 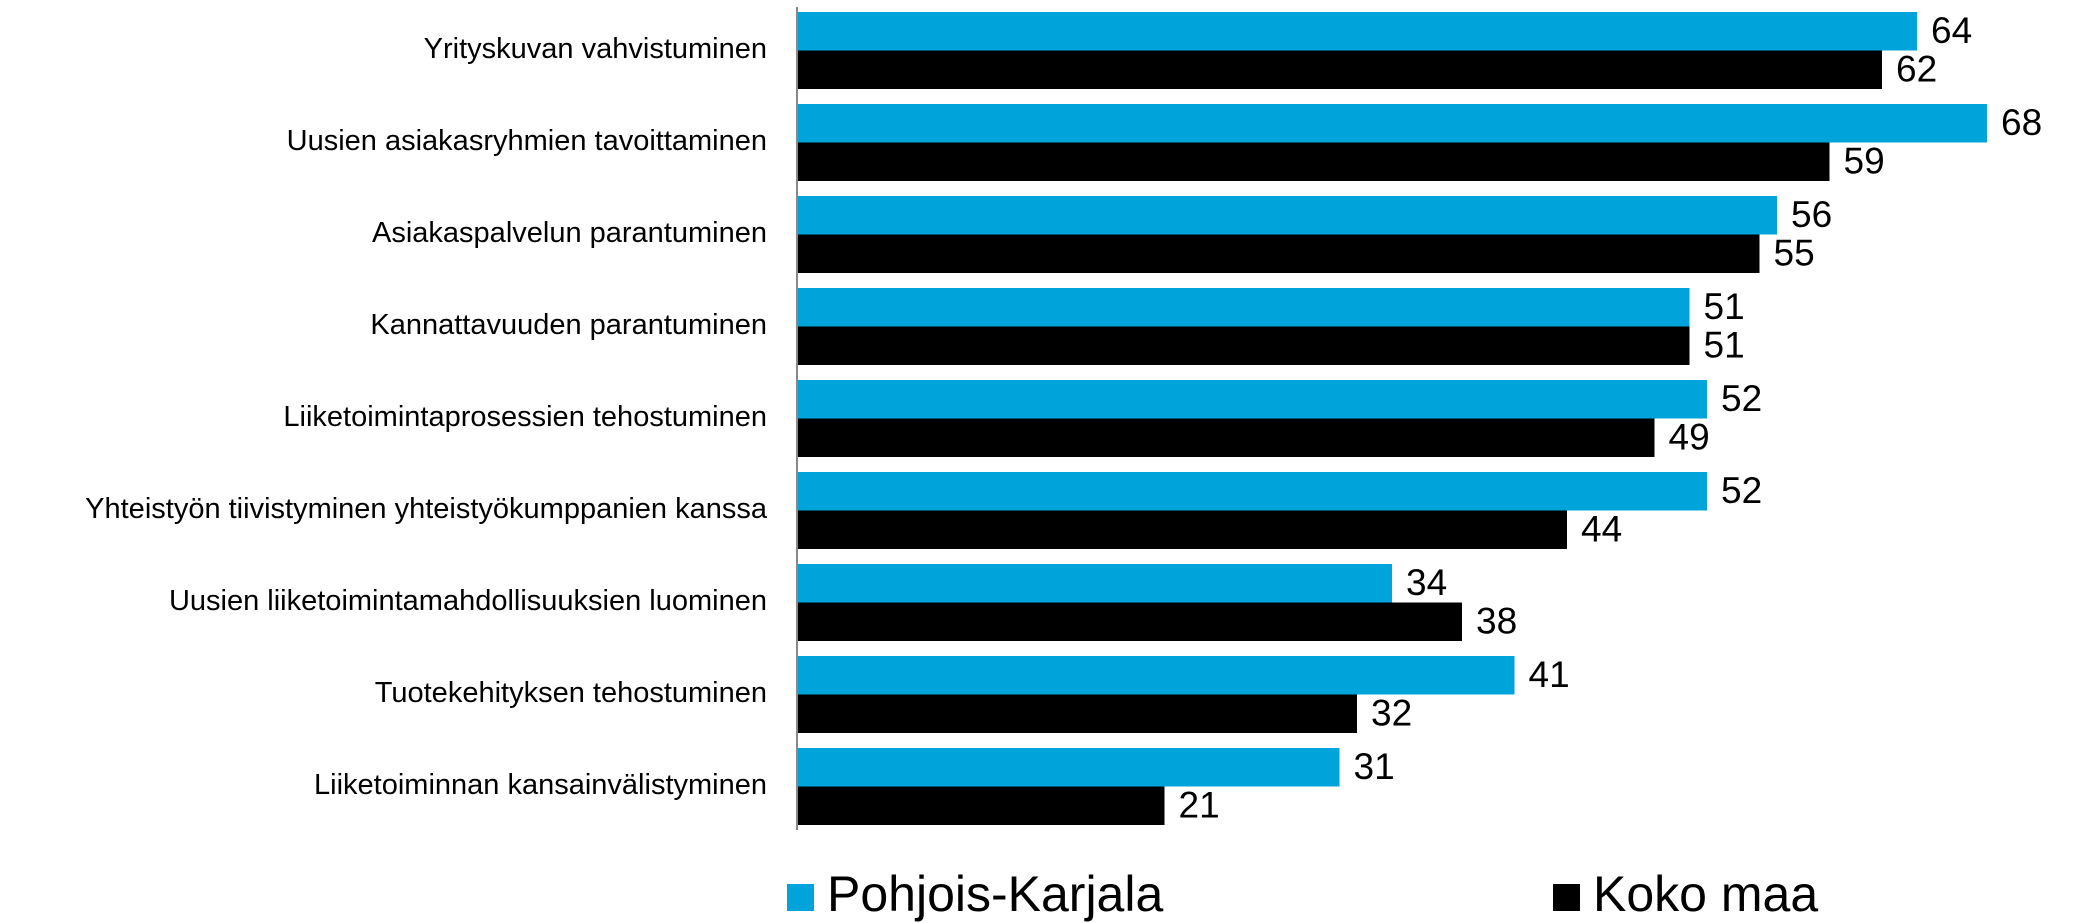 What do you see at coordinates (595, 49) in the screenshot?
I see `category-label: Yrityskuvan vahvistuminen` at bounding box center [595, 49].